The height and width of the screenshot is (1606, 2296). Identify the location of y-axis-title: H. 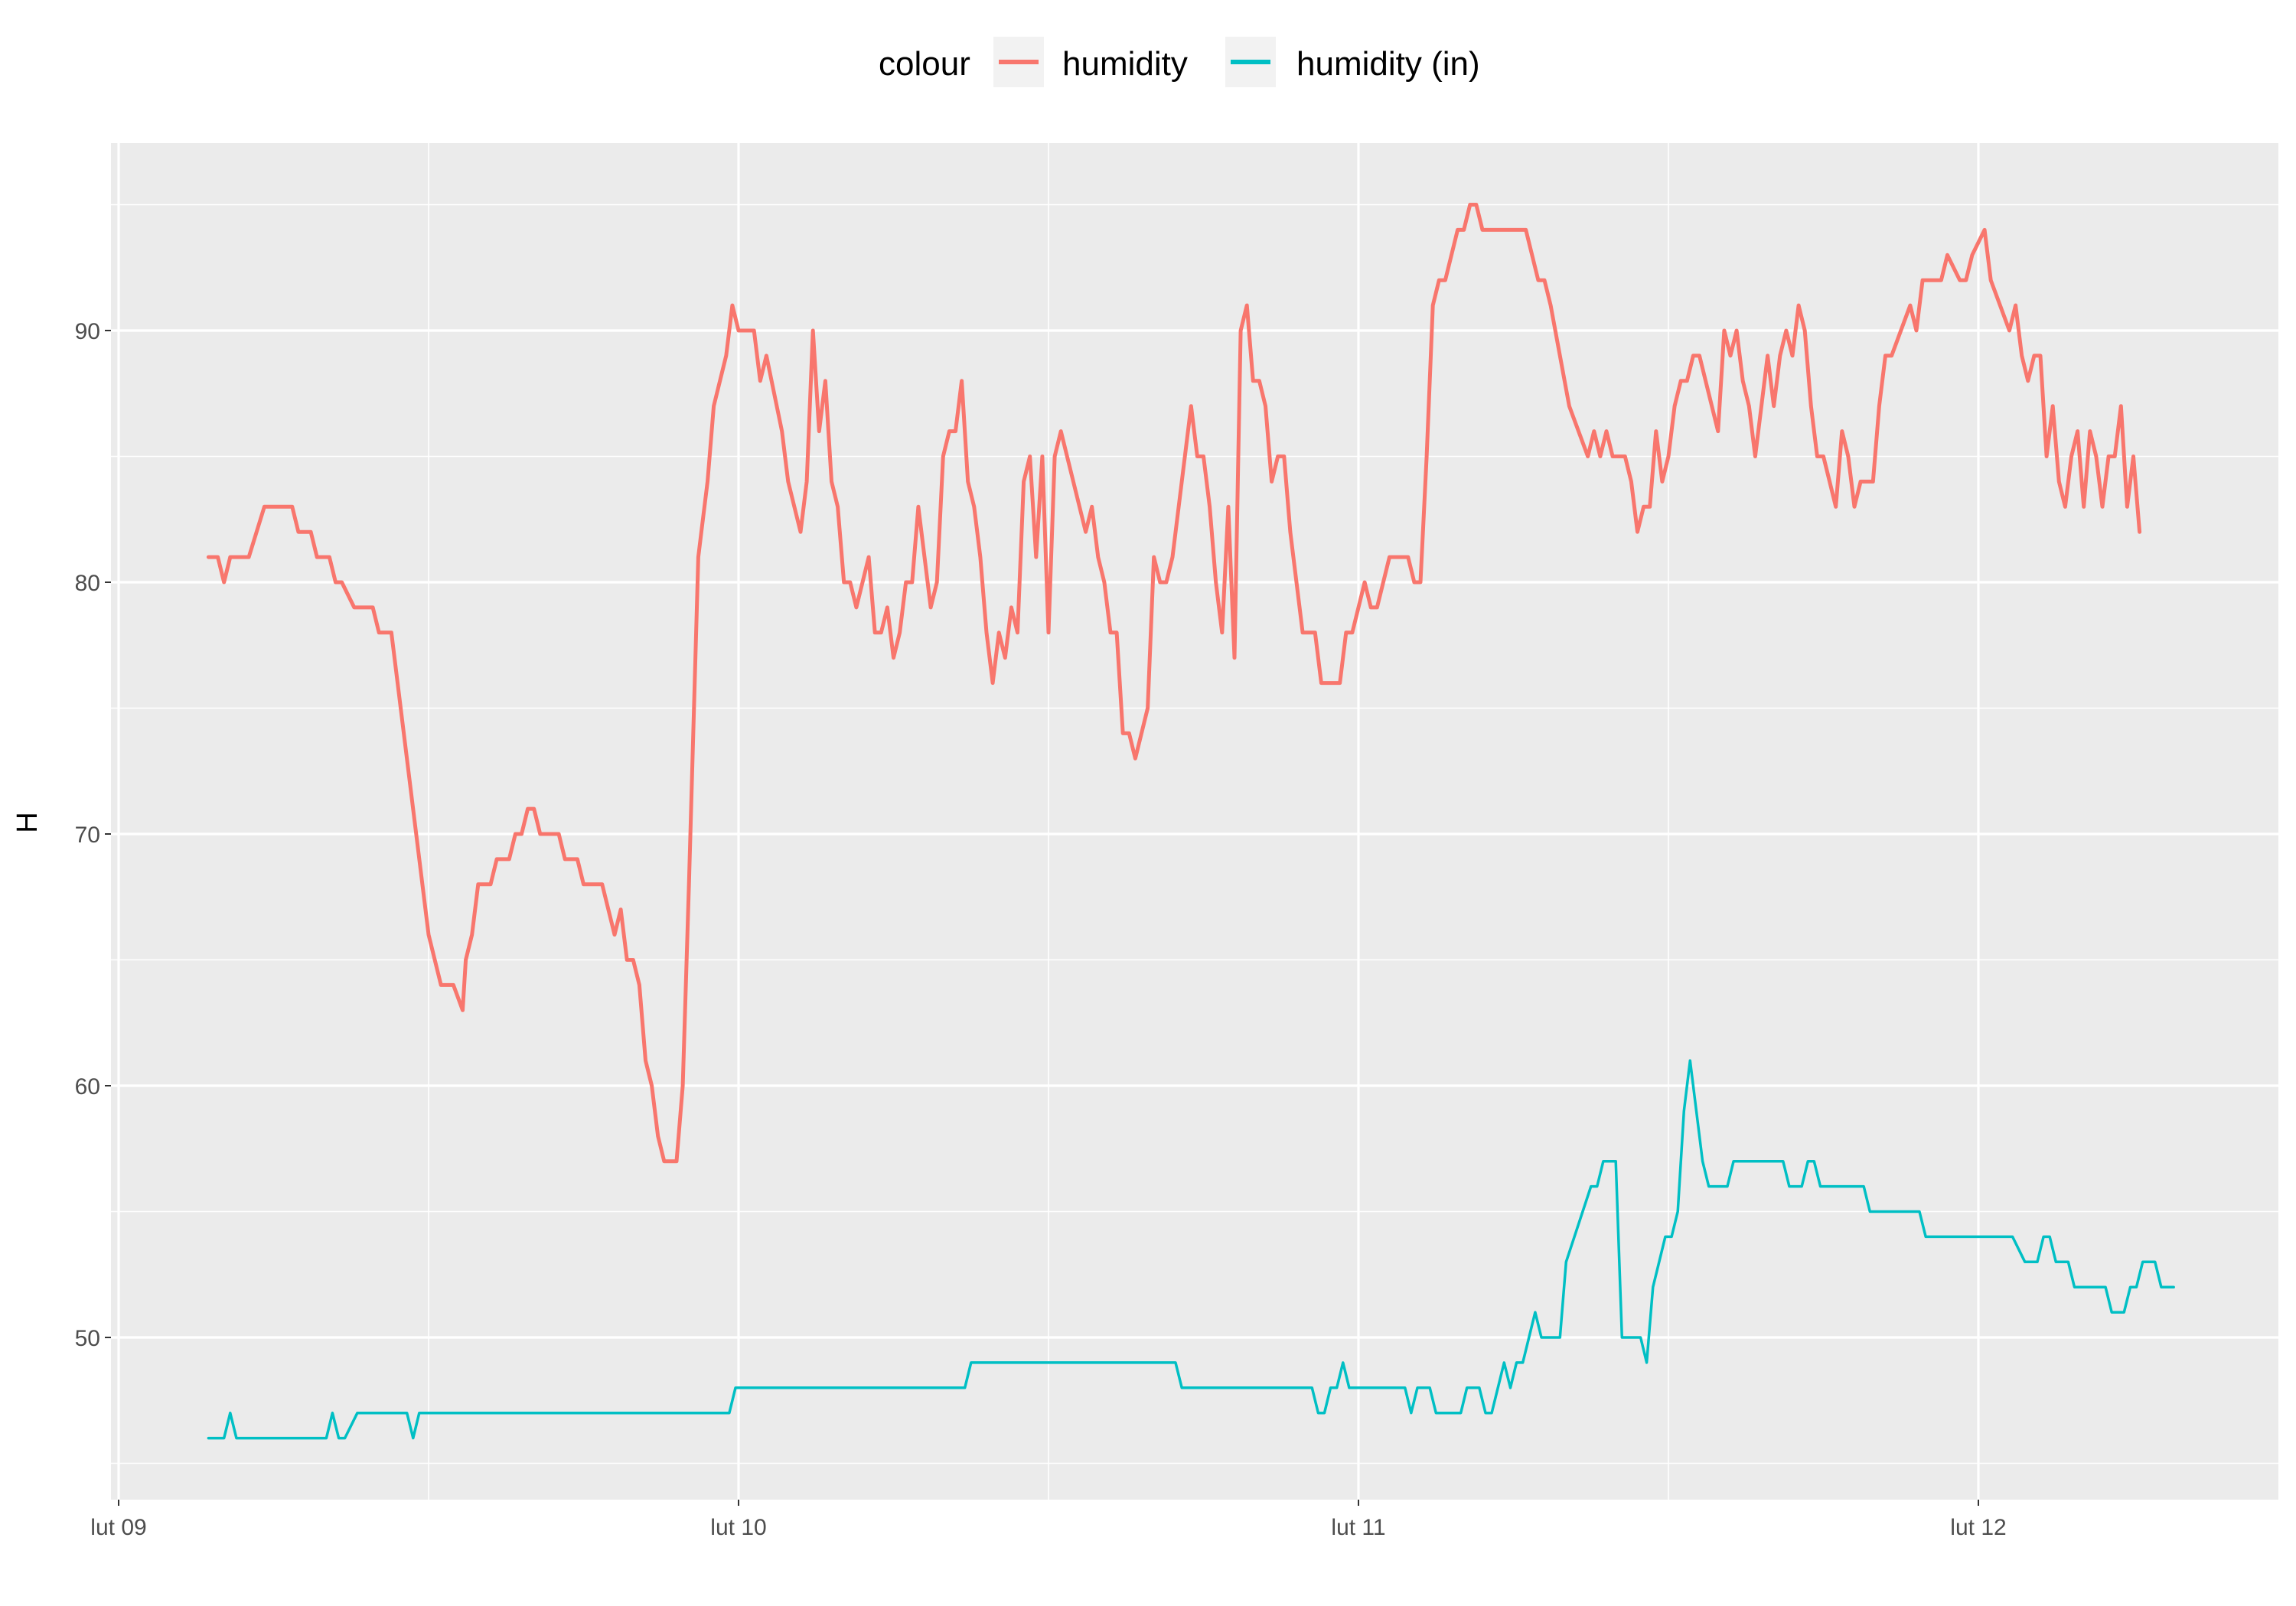
(27, 822).